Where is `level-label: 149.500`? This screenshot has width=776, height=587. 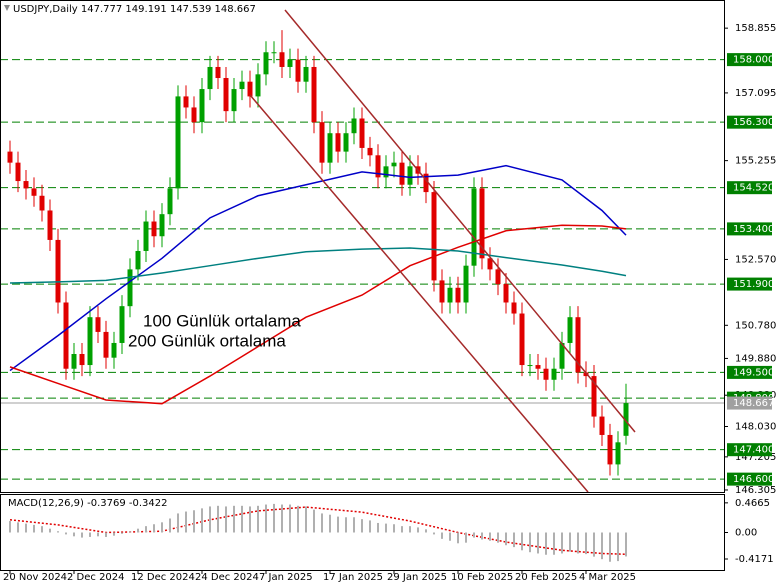 level-label: 149.500 is located at coordinates (753, 372).